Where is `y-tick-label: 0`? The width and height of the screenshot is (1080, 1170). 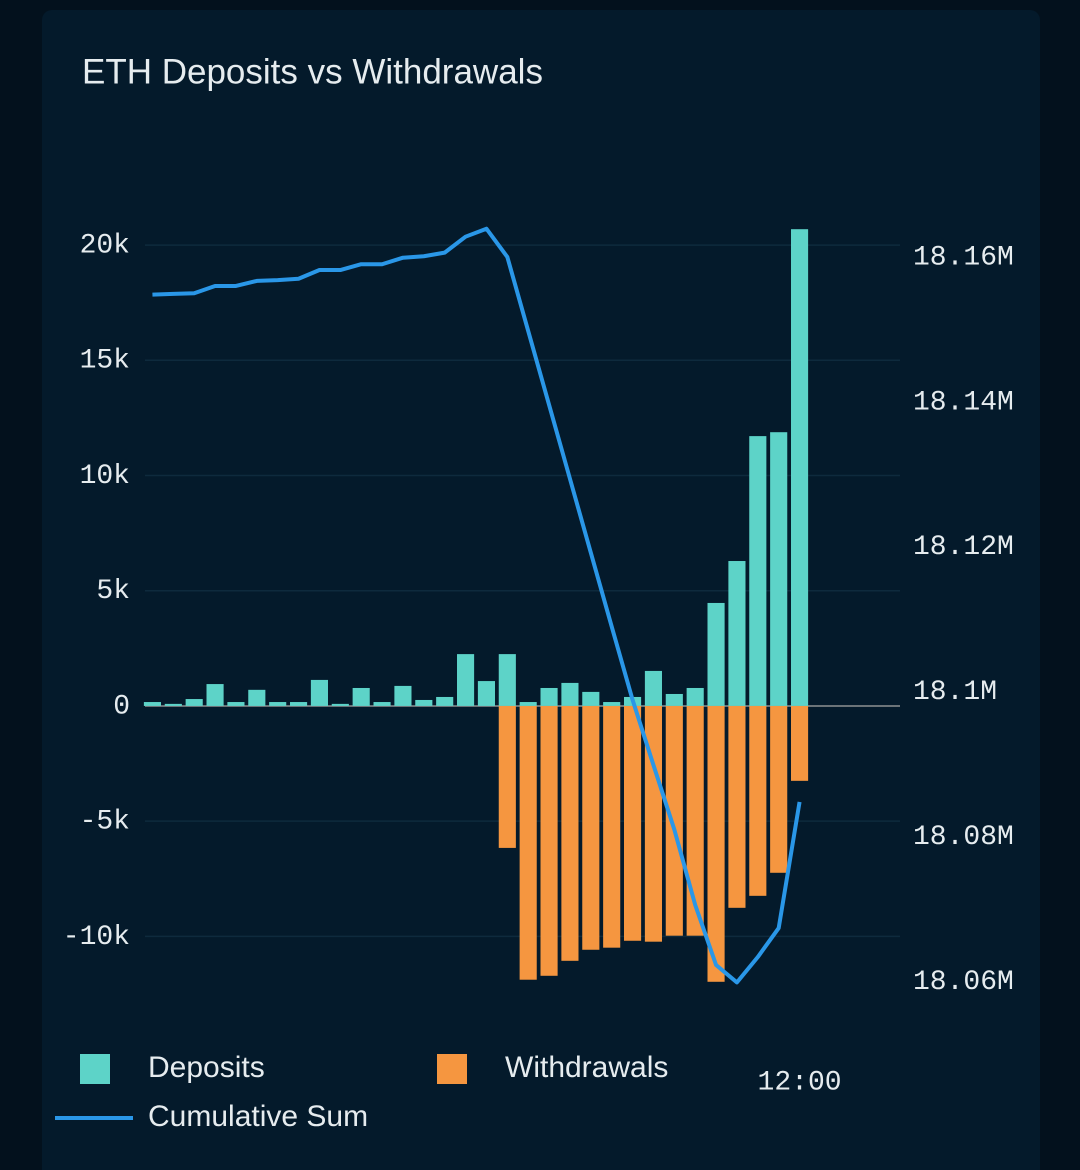
y-tick-label: 0 is located at coordinates (121, 706).